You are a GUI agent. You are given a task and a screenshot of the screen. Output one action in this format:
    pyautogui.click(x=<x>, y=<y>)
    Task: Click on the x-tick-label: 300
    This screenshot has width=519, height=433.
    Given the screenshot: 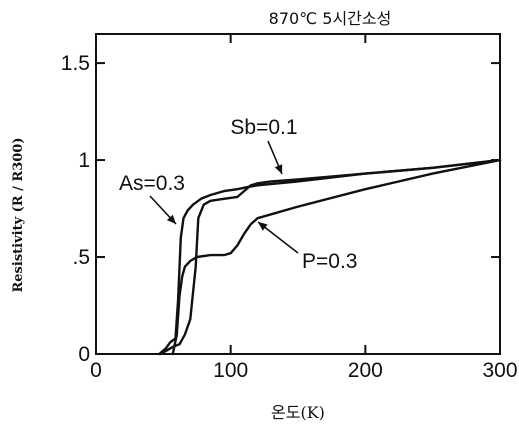 What is the action you would take?
    pyautogui.click(x=499, y=370)
    